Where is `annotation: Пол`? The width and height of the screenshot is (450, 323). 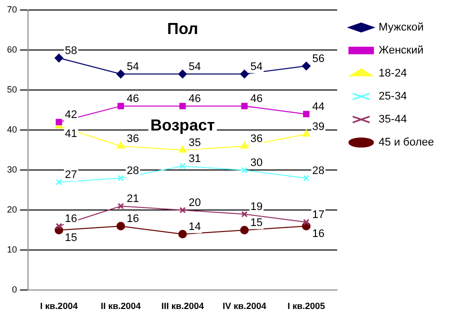 annotation: Пол is located at coordinates (182, 29).